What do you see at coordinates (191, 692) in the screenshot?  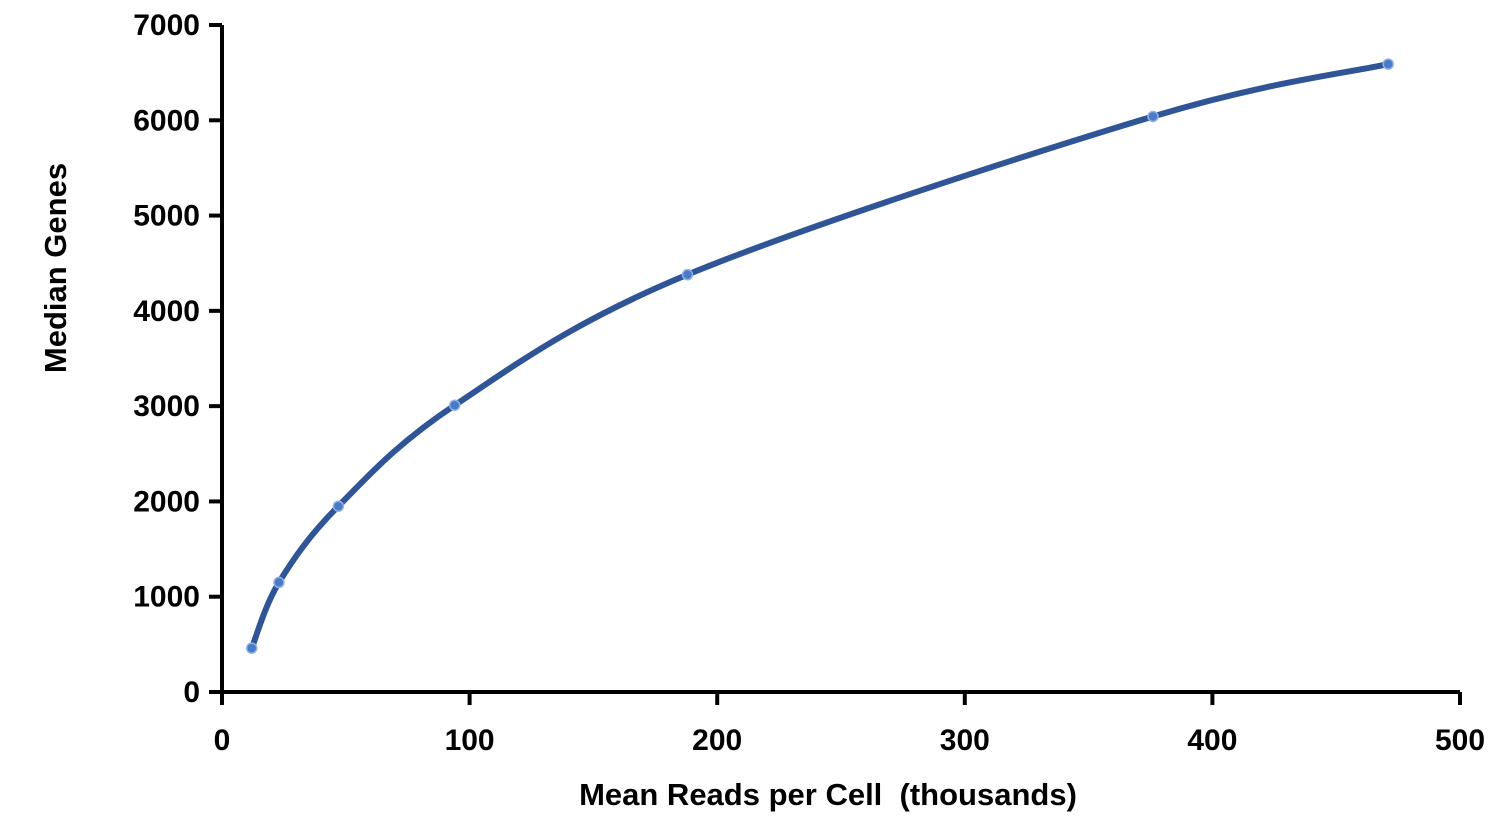 I see `y-tick-label: 0` at bounding box center [191, 692].